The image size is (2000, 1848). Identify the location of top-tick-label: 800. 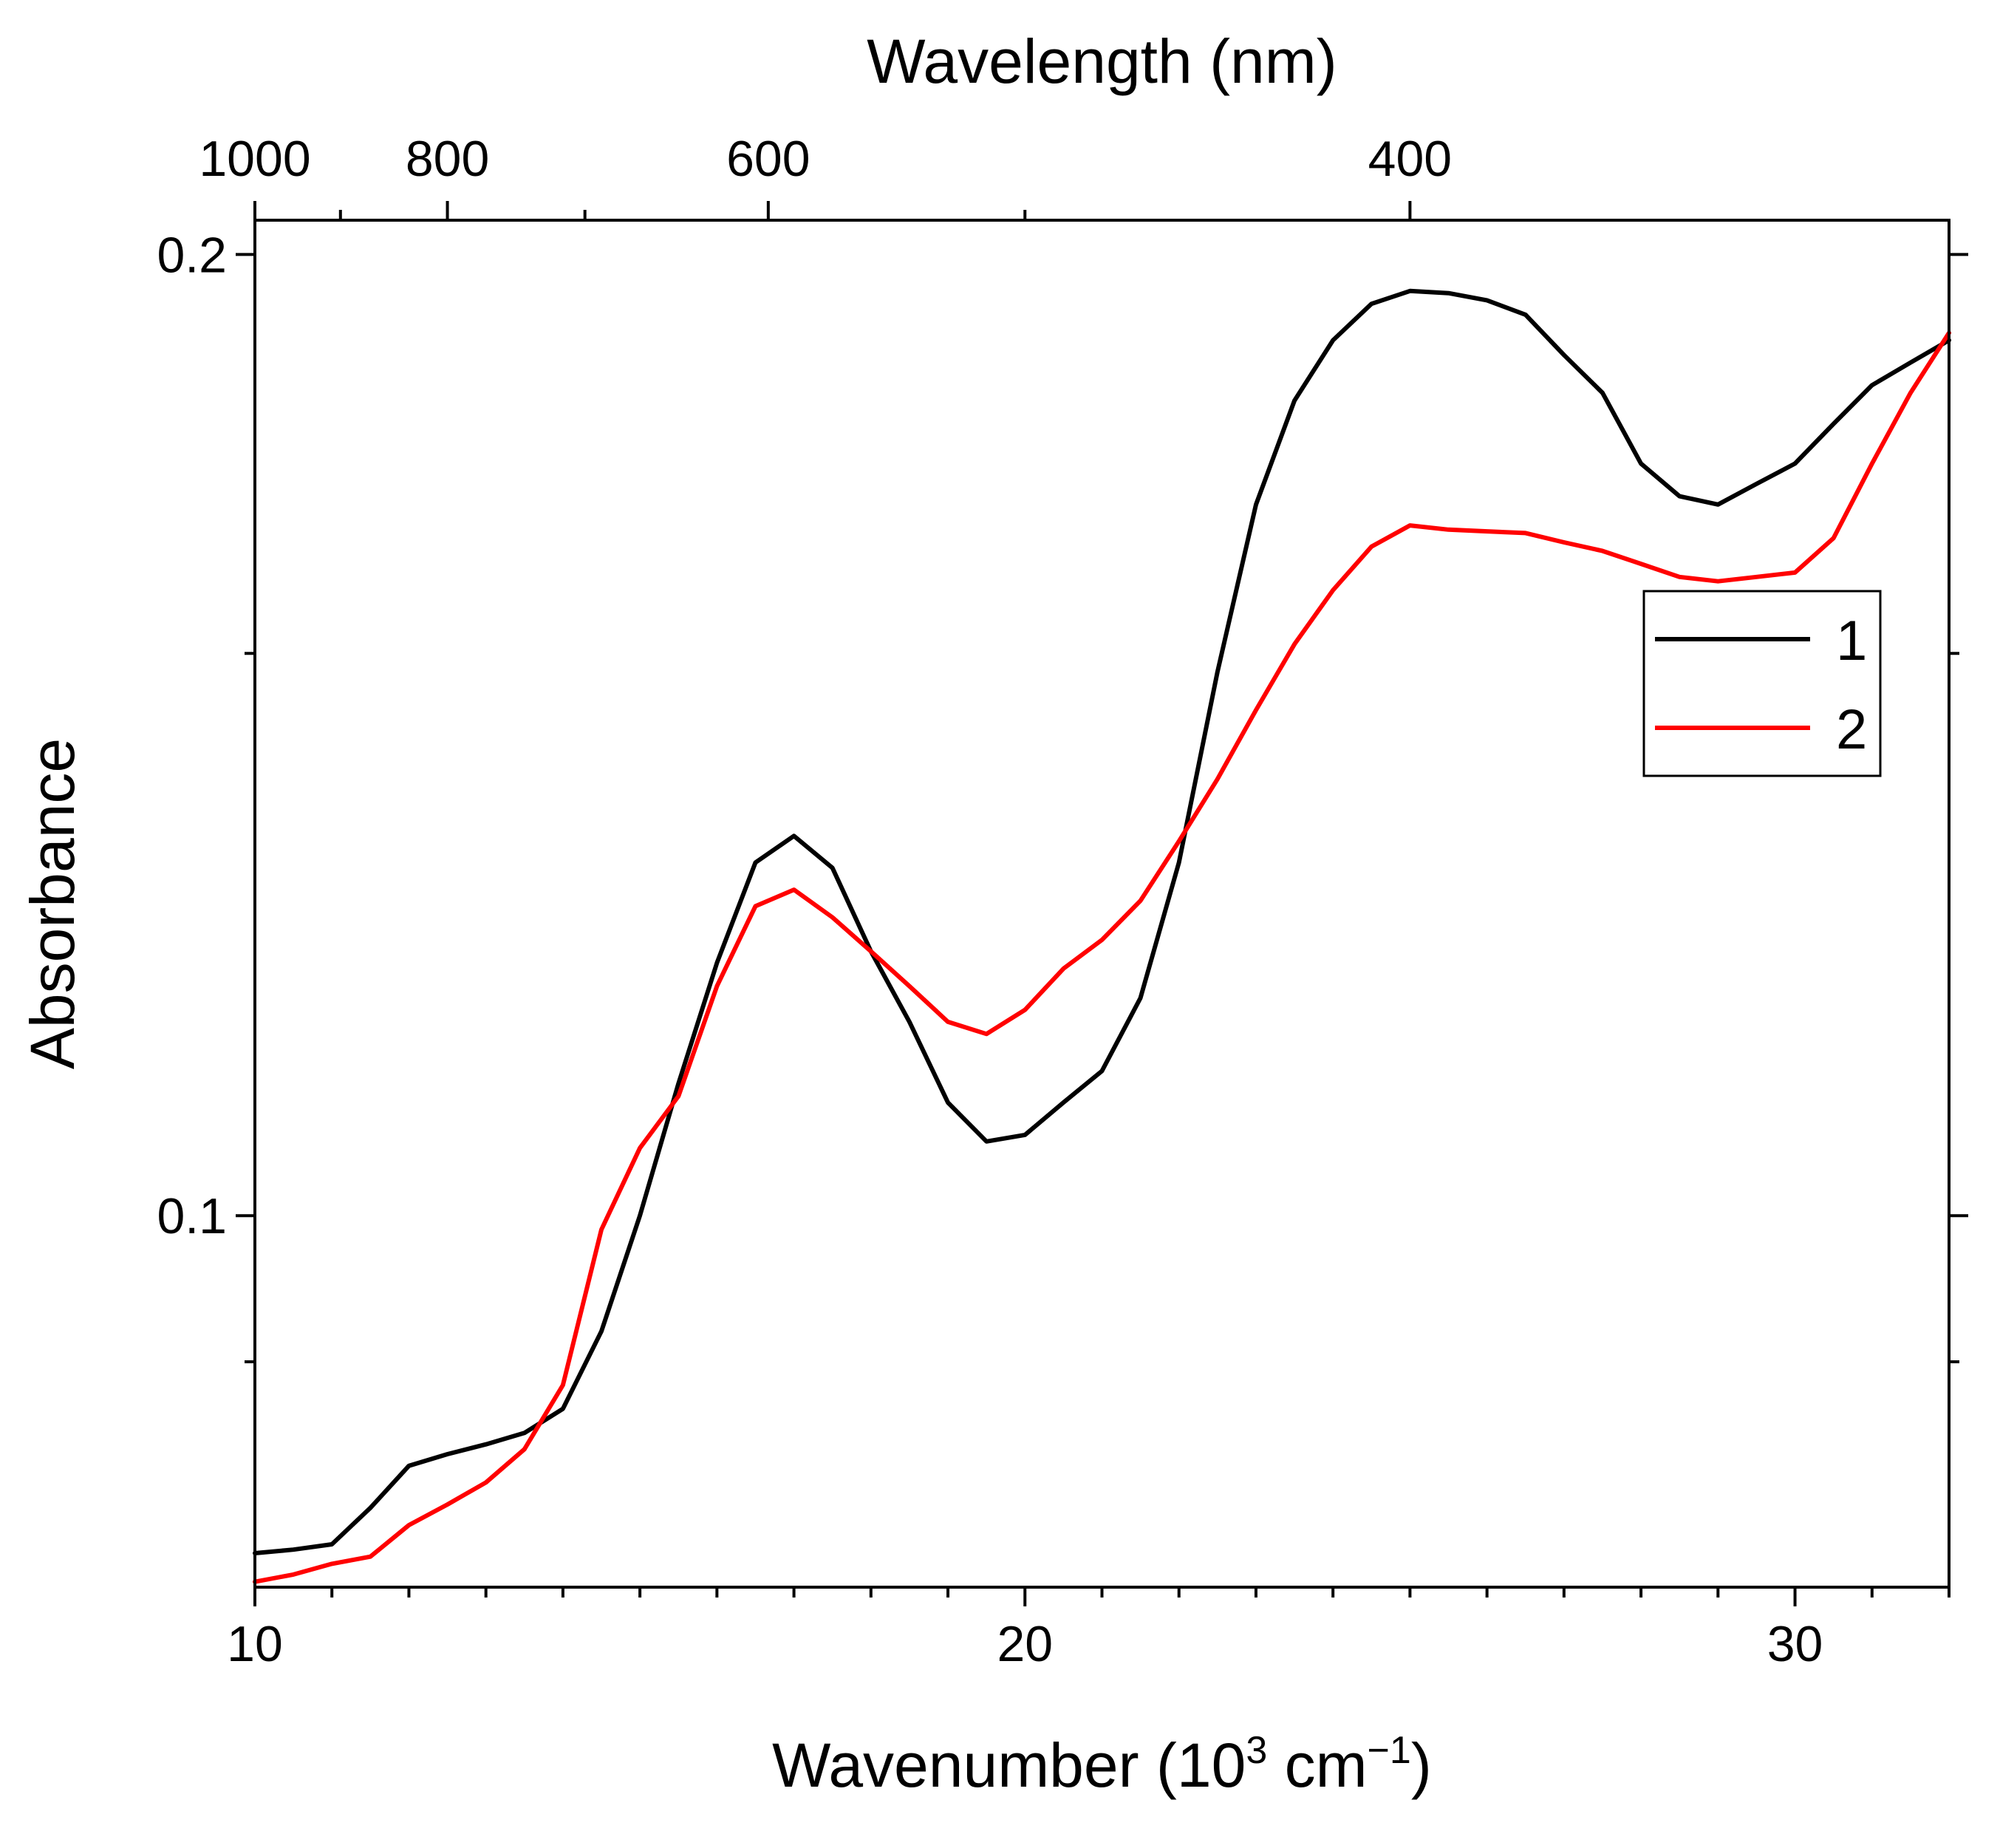
(447, 159).